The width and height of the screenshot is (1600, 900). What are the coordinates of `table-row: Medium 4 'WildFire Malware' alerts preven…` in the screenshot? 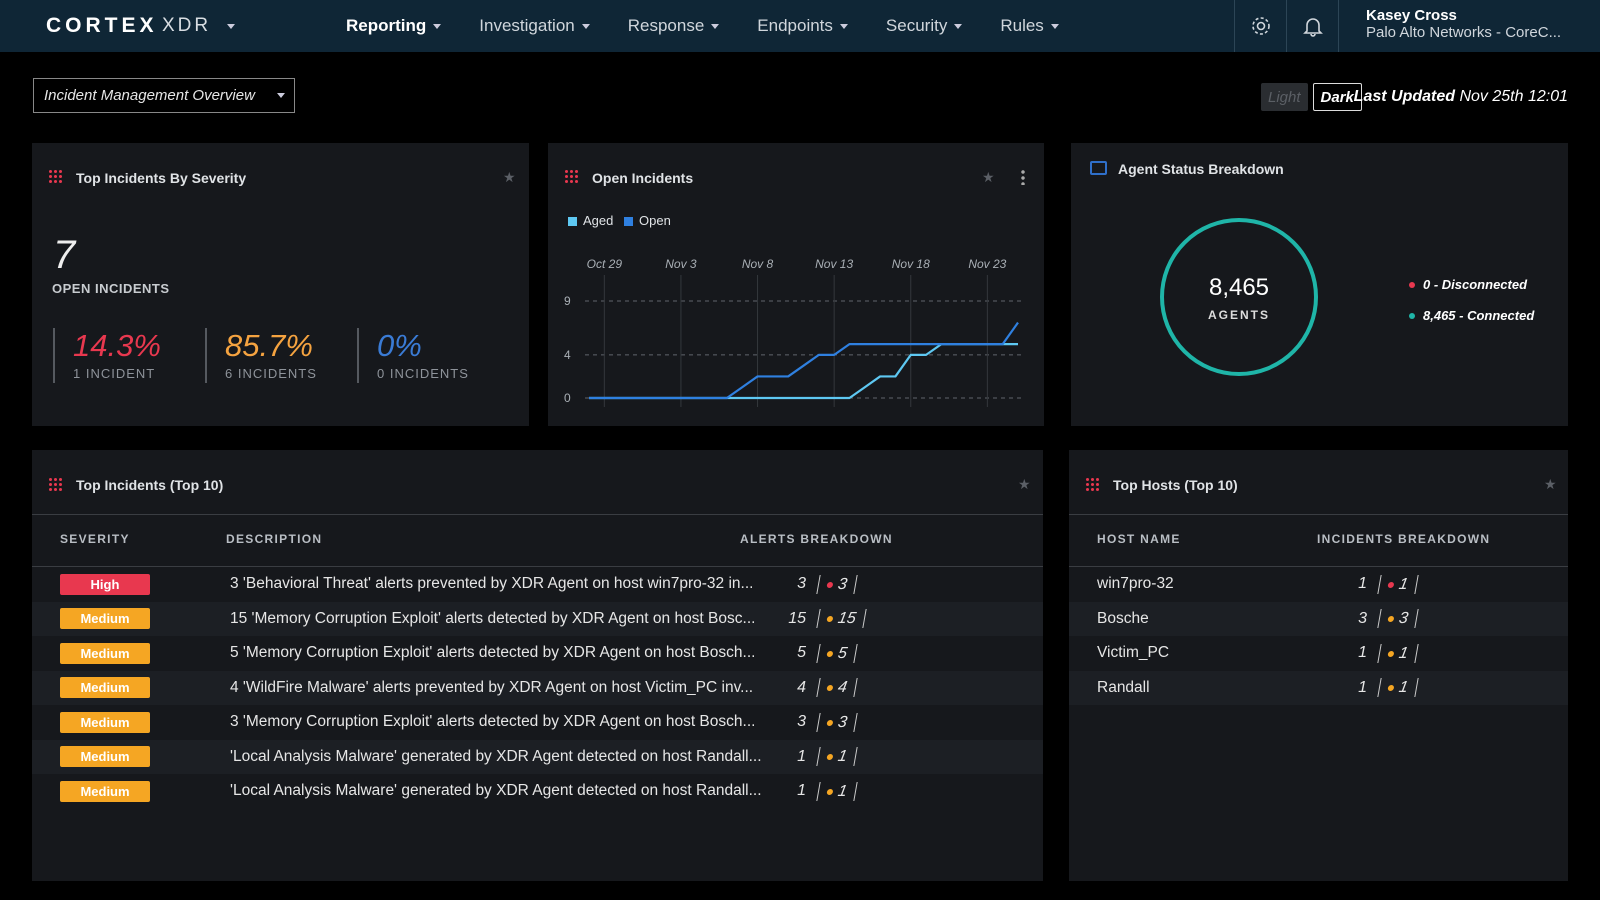 It's located at (537, 687).